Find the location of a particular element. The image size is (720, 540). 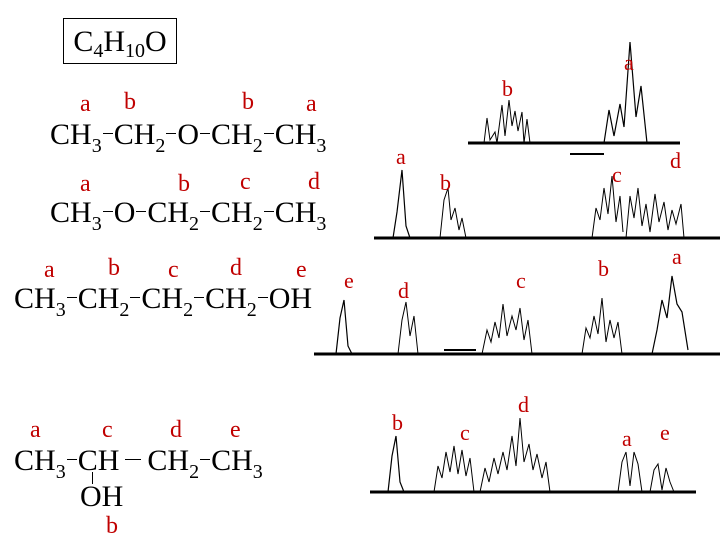

structure2-label-1: a is located at coordinates (85, 184).